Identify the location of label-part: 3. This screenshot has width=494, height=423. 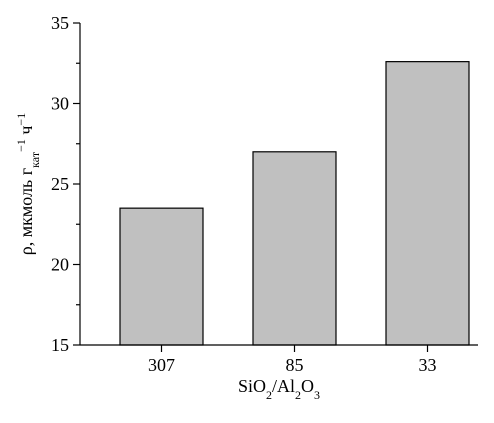
(317, 395).